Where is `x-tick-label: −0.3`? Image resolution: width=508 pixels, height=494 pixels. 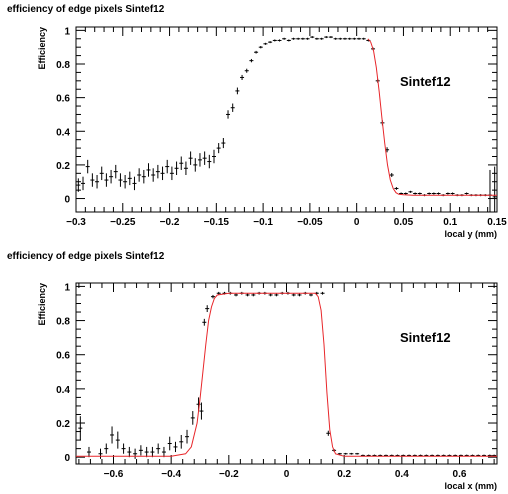
x-tick-label: −0.3 is located at coordinates (76, 222).